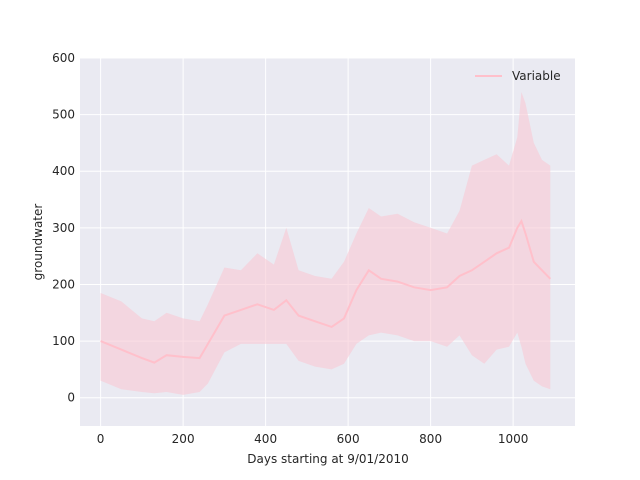 The width and height of the screenshot is (640, 480). What do you see at coordinates (63, 171) in the screenshot?
I see `y-tick-label: 400` at bounding box center [63, 171].